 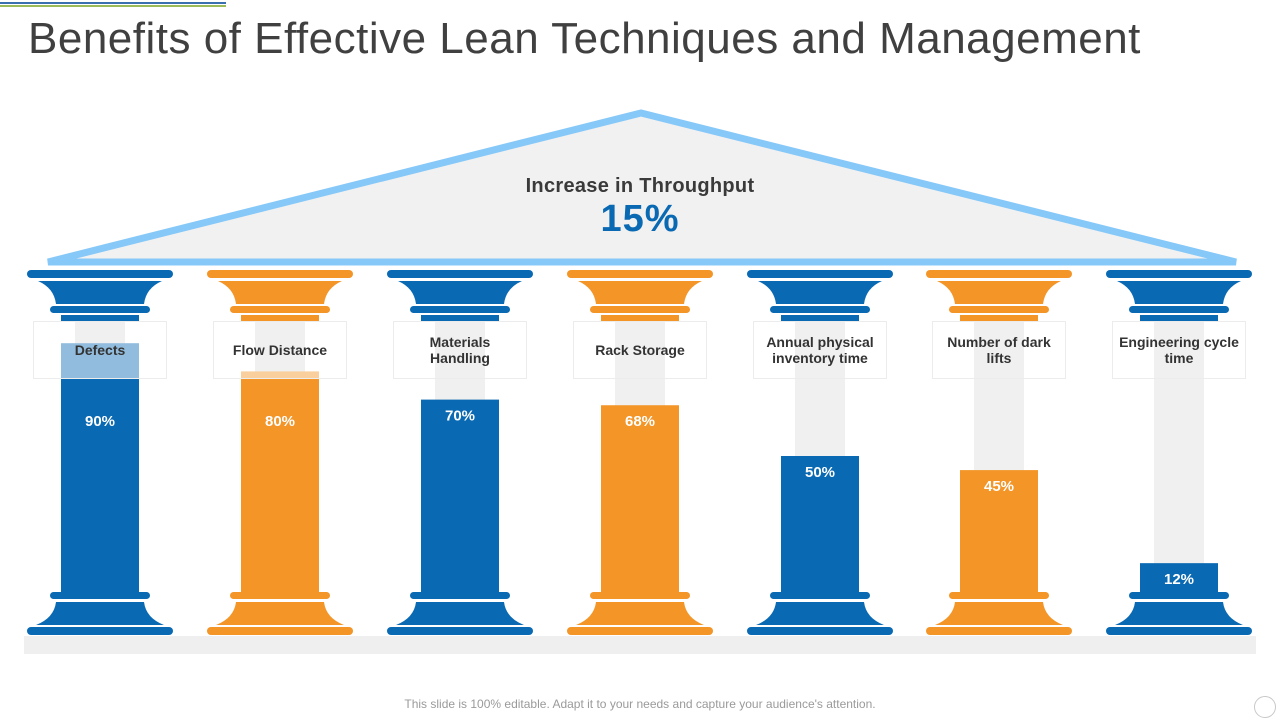 What do you see at coordinates (1179, 459) in the screenshot?
I see `column-track` at bounding box center [1179, 459].